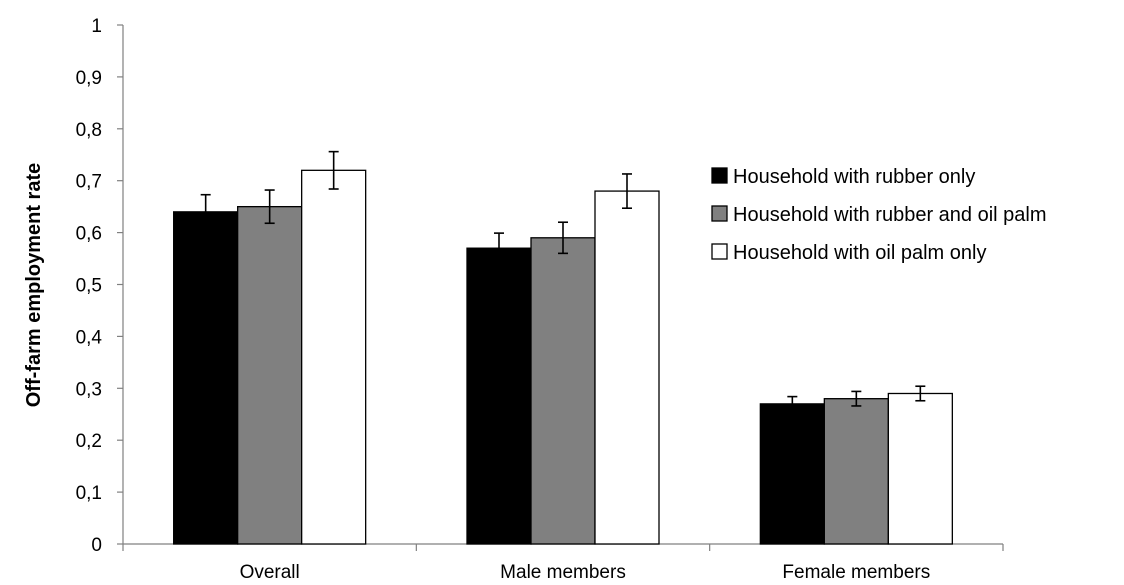 The width and height of the screenshot is (1124, 585). I want to click on x-tick-label: Overall, so click(270, 572).